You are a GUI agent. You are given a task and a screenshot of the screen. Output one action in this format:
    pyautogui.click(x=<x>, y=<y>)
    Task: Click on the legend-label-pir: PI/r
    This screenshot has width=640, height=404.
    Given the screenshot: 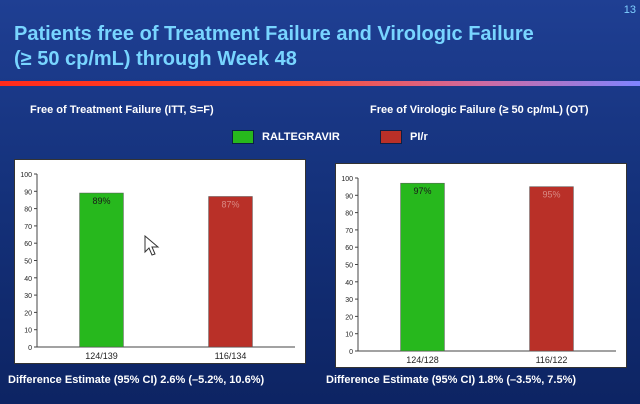 What is the action you would take?
    pyautogui.click(x=419, y=137)
    